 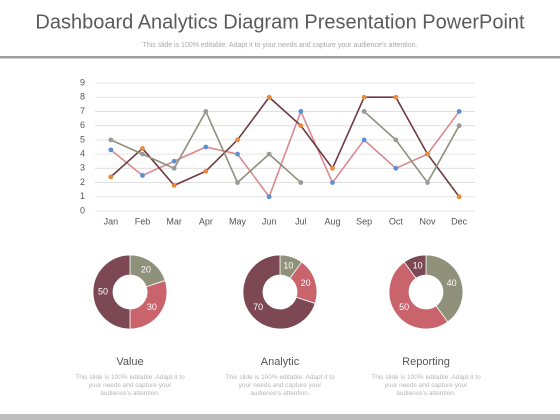 I want to click on data-label: 30, so click(x=152, y=307).